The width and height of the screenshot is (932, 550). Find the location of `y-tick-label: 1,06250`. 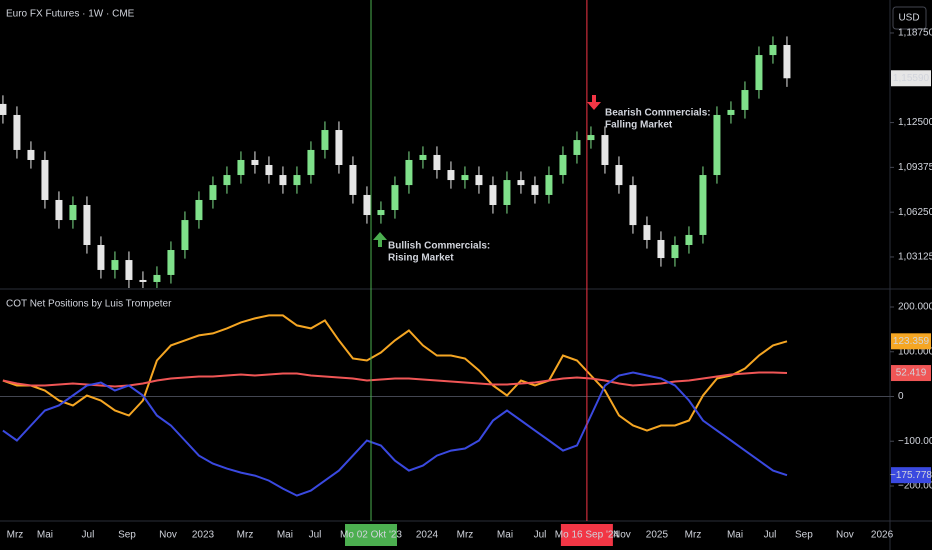

y-tick-label: 1,06250 is located at coordinates (915, 212).